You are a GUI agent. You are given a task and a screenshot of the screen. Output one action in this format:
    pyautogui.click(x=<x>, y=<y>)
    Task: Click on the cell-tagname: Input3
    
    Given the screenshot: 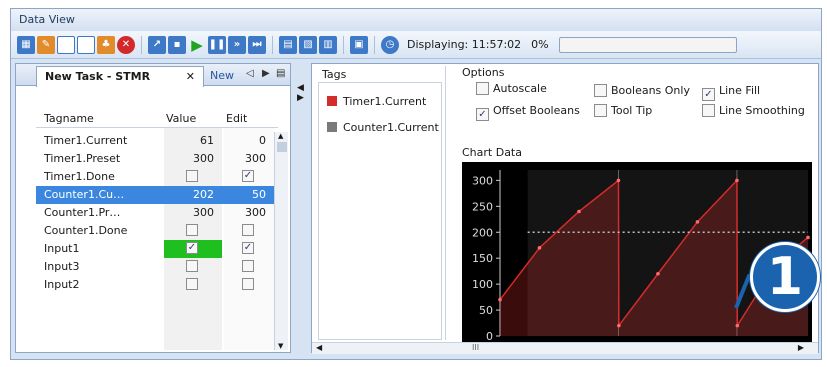 What is the action you would take?
    pyautogui.click(x=62, y=266)
    